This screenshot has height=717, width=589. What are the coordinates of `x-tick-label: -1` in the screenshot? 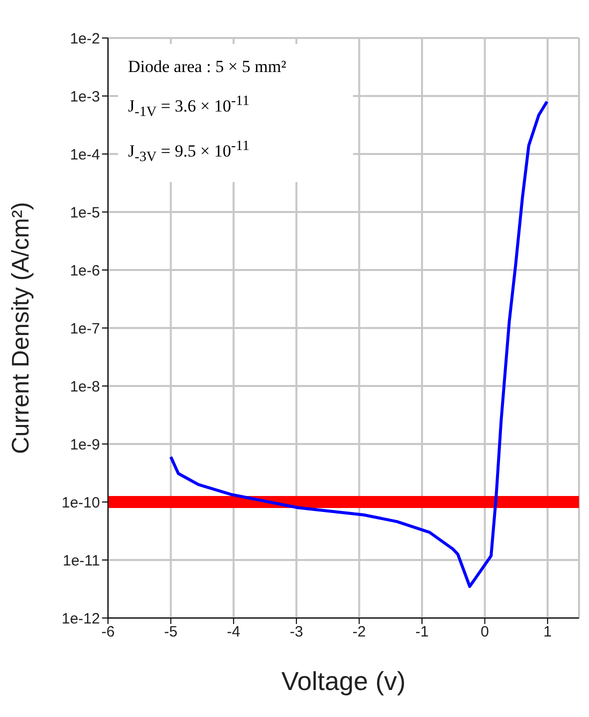 It's located at (422, 632).